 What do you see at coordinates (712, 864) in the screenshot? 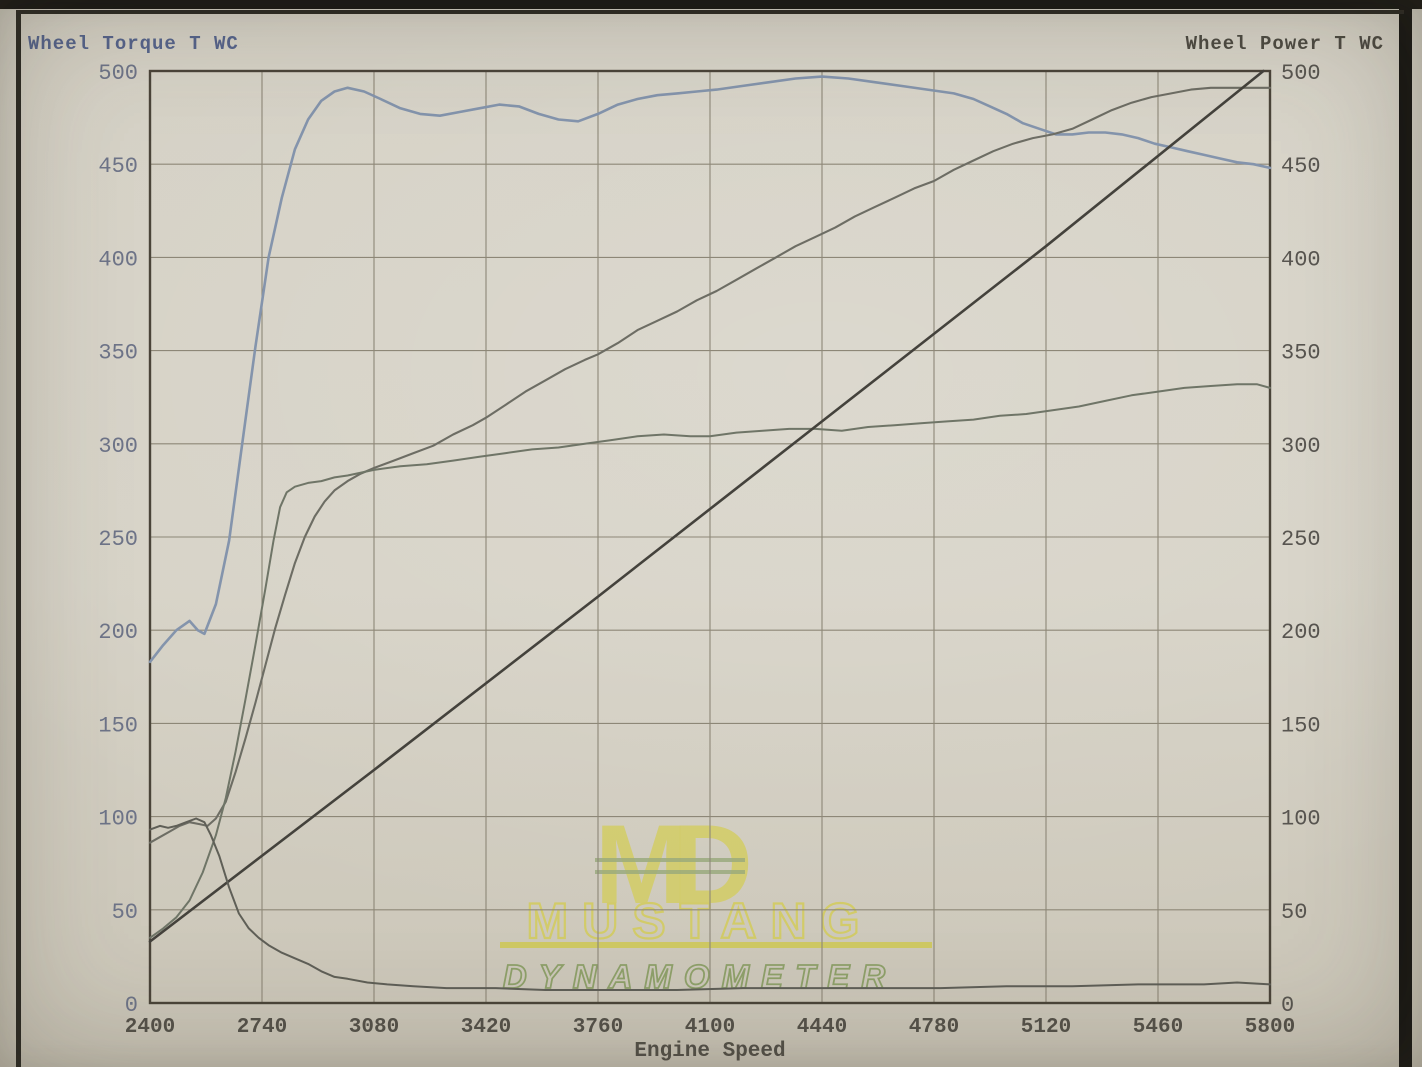
I see `md-logo-letter-d: D` at bounding box center [712, 864].